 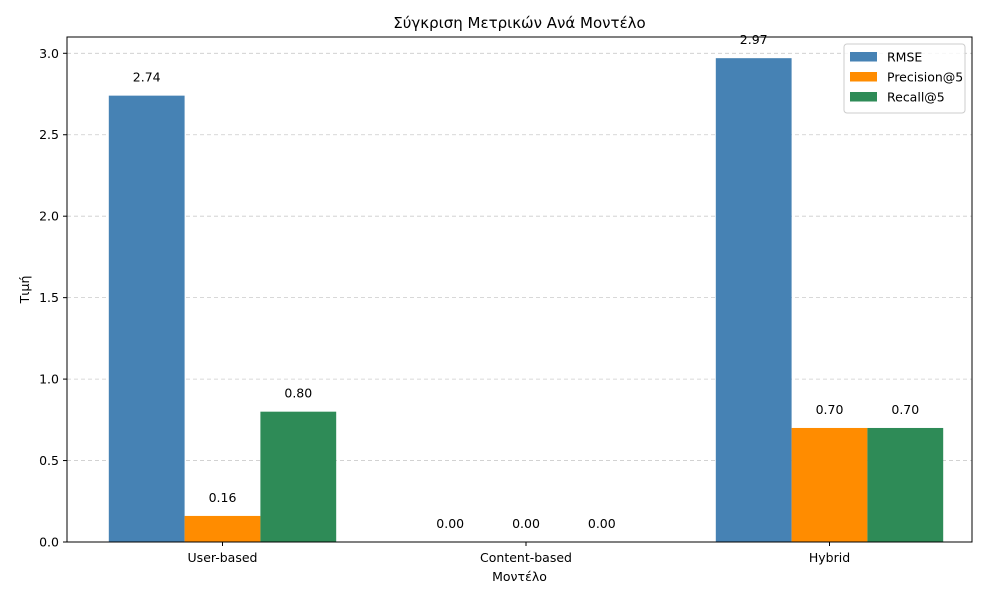 What do you see at coordinates (519, 576) in the screenshot?
I see `x-axis-label: Μοντέλο` at bounding box center [519, 576].